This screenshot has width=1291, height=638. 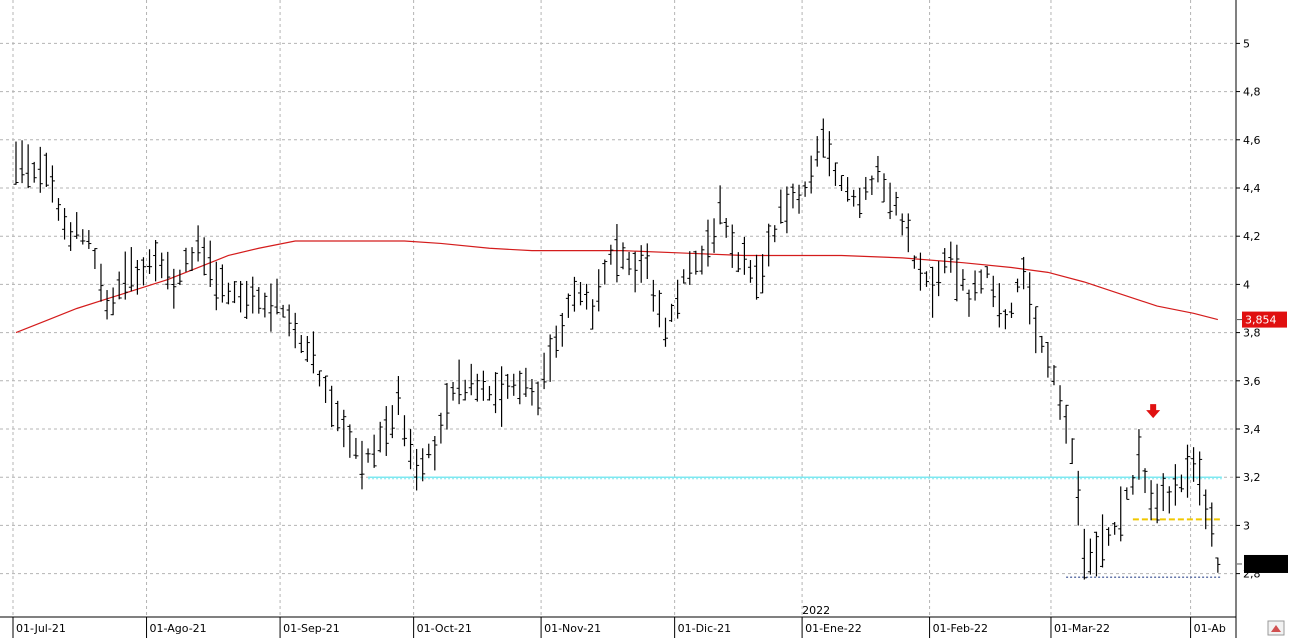 I want to click on y-tick-label: 3,6, so click(x=1252, y=381).